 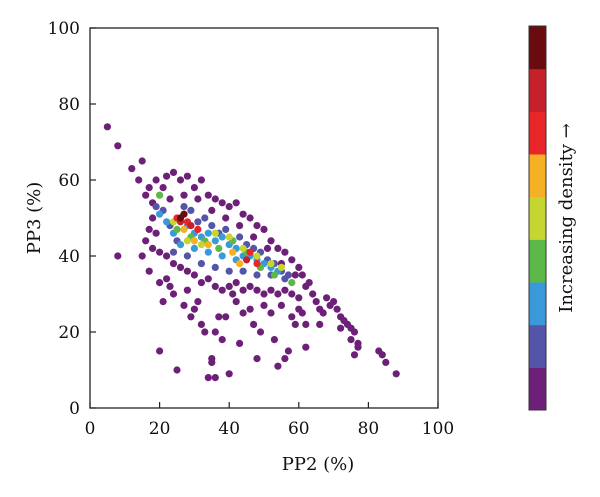 I want to click on x-tick-label: 20, so click(x=160, y=429).